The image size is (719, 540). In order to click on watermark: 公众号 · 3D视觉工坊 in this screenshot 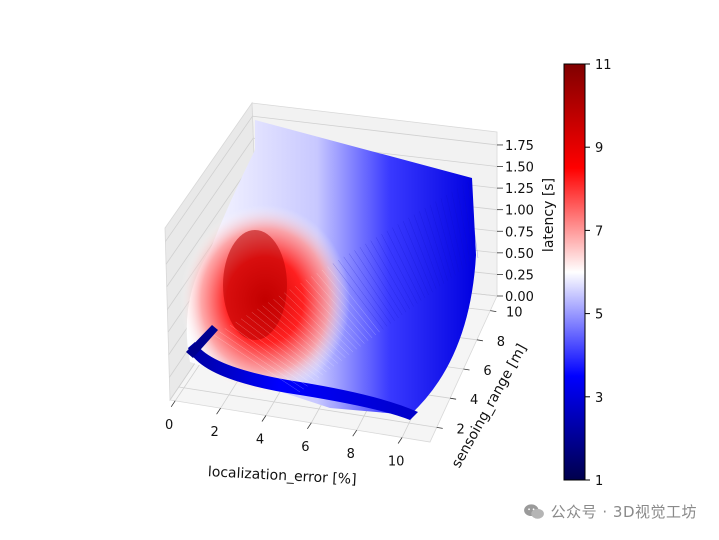, I will do `click(610, 511)`.